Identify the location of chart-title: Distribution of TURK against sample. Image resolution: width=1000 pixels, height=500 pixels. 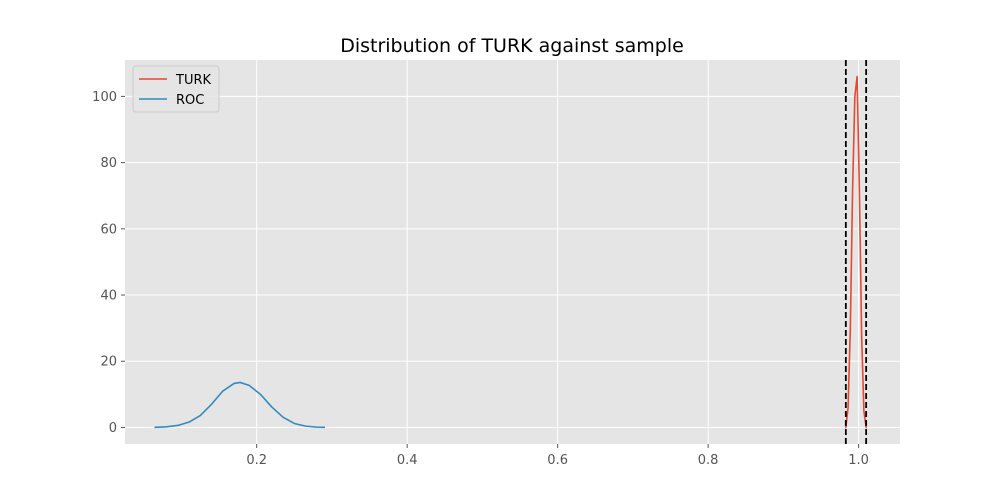
(512, 46).